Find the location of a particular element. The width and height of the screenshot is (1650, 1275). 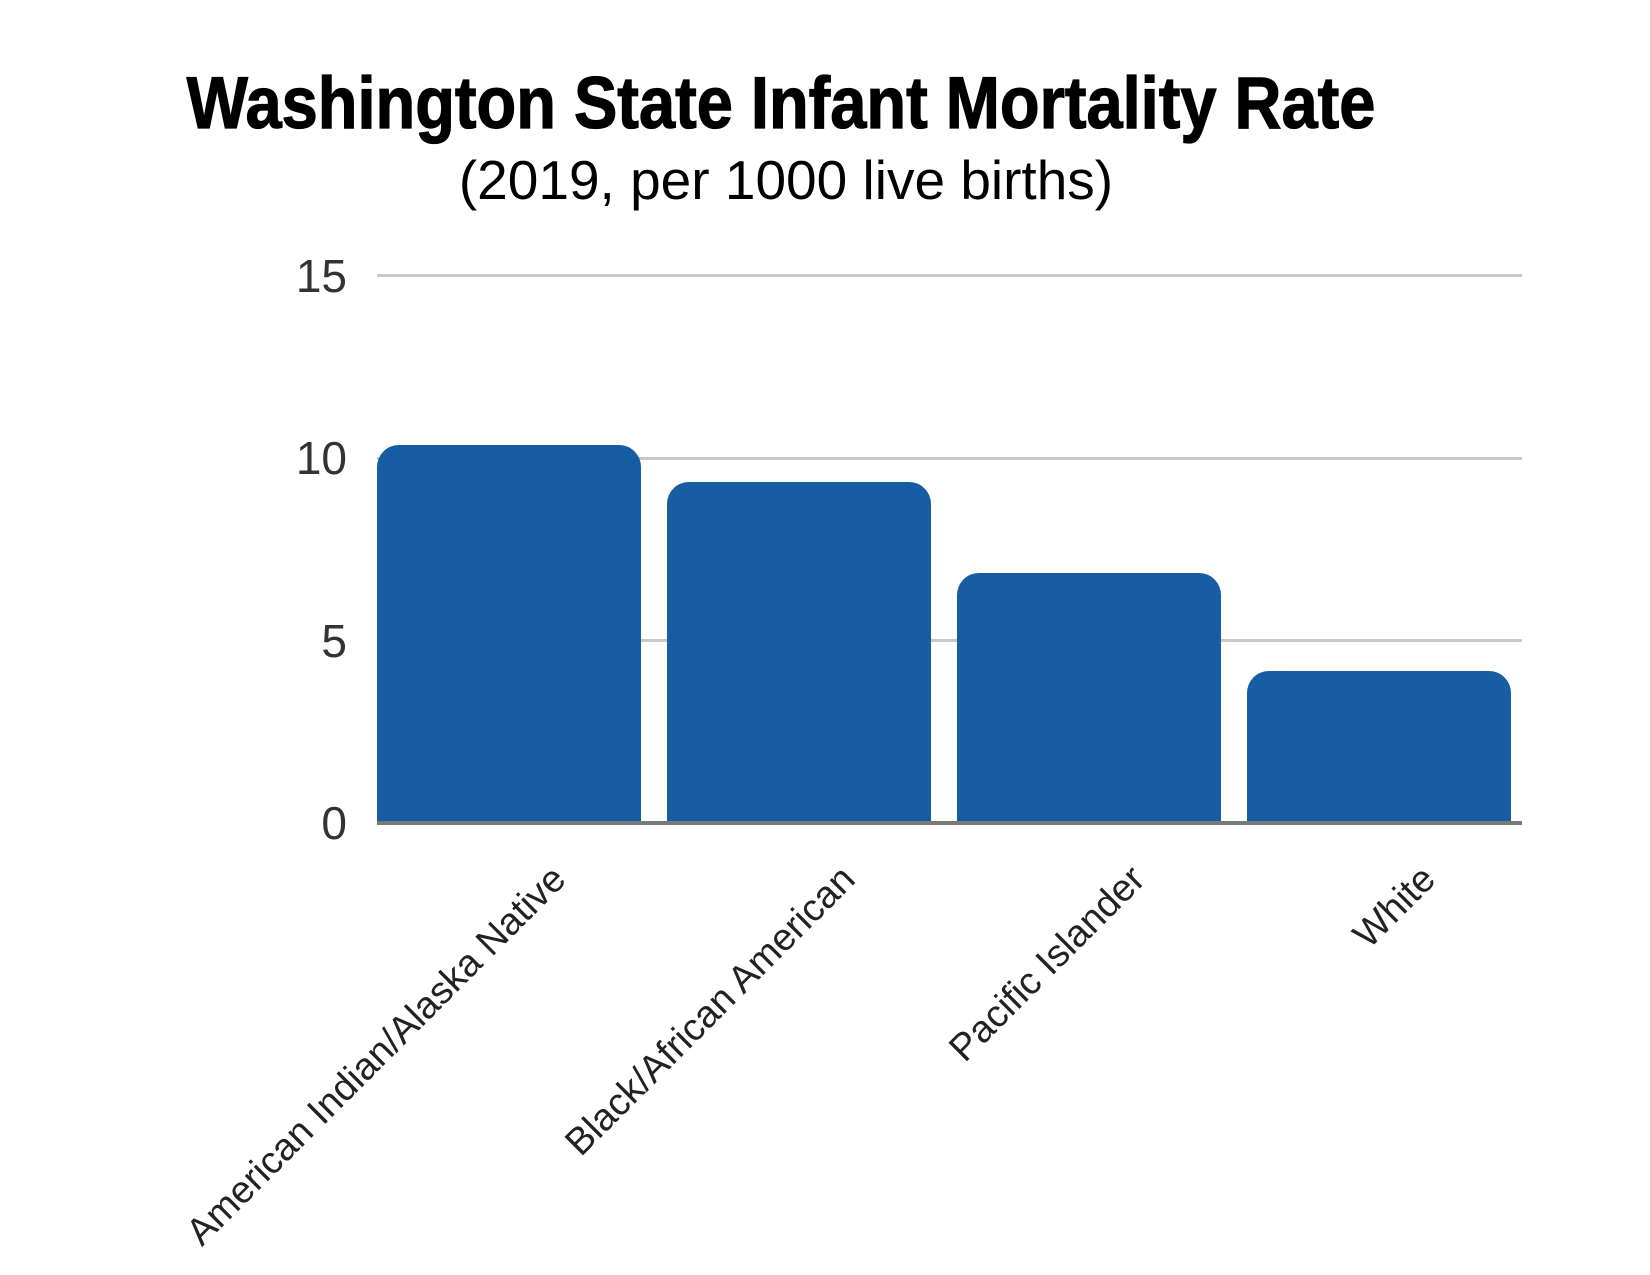

bar-pacific-islander is located at coordinates (1089, 697).